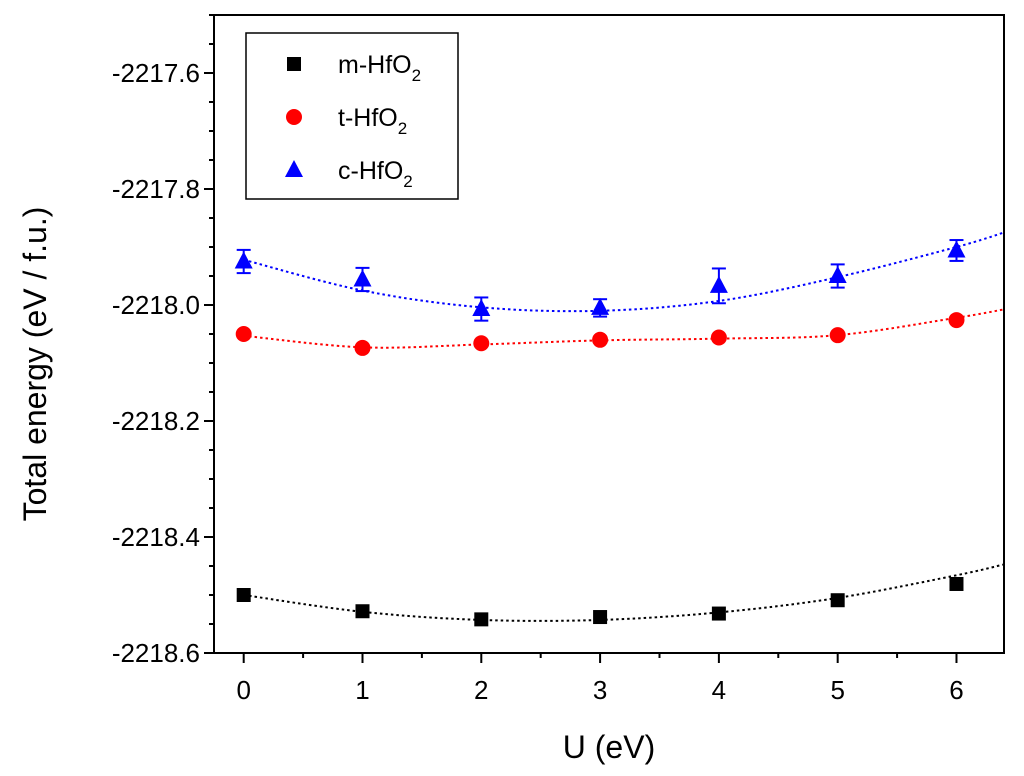  Describe the element at coordinates (156, 189) in the screenshot. I see `y-tick-label: -2217.8` at that location.